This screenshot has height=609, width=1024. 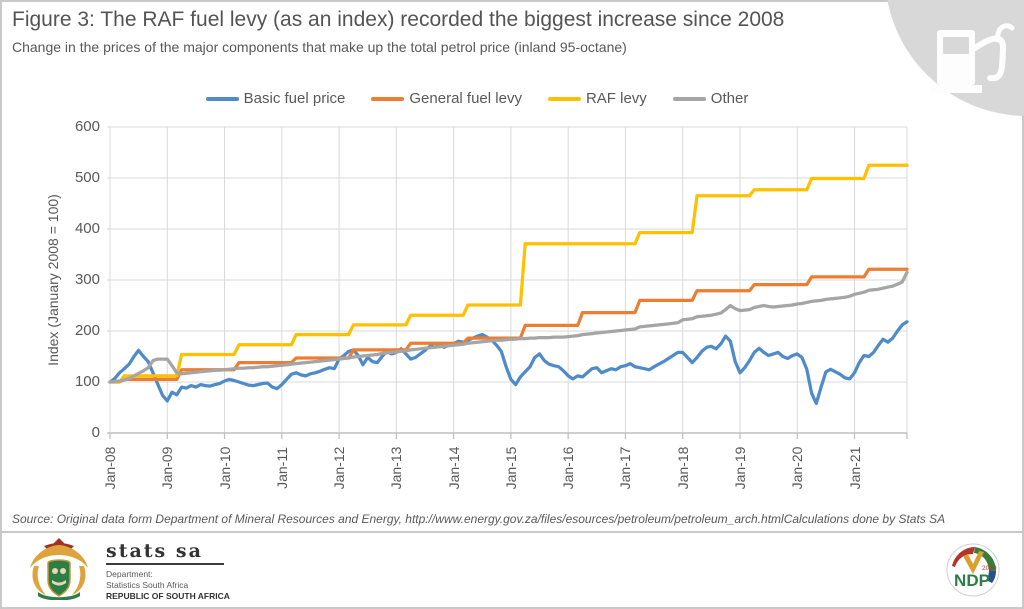 What do you see at coordinates (510, 468) in the screenshot?
I see `x-tick-label: Jan-15` at bounding box center [510, 468].